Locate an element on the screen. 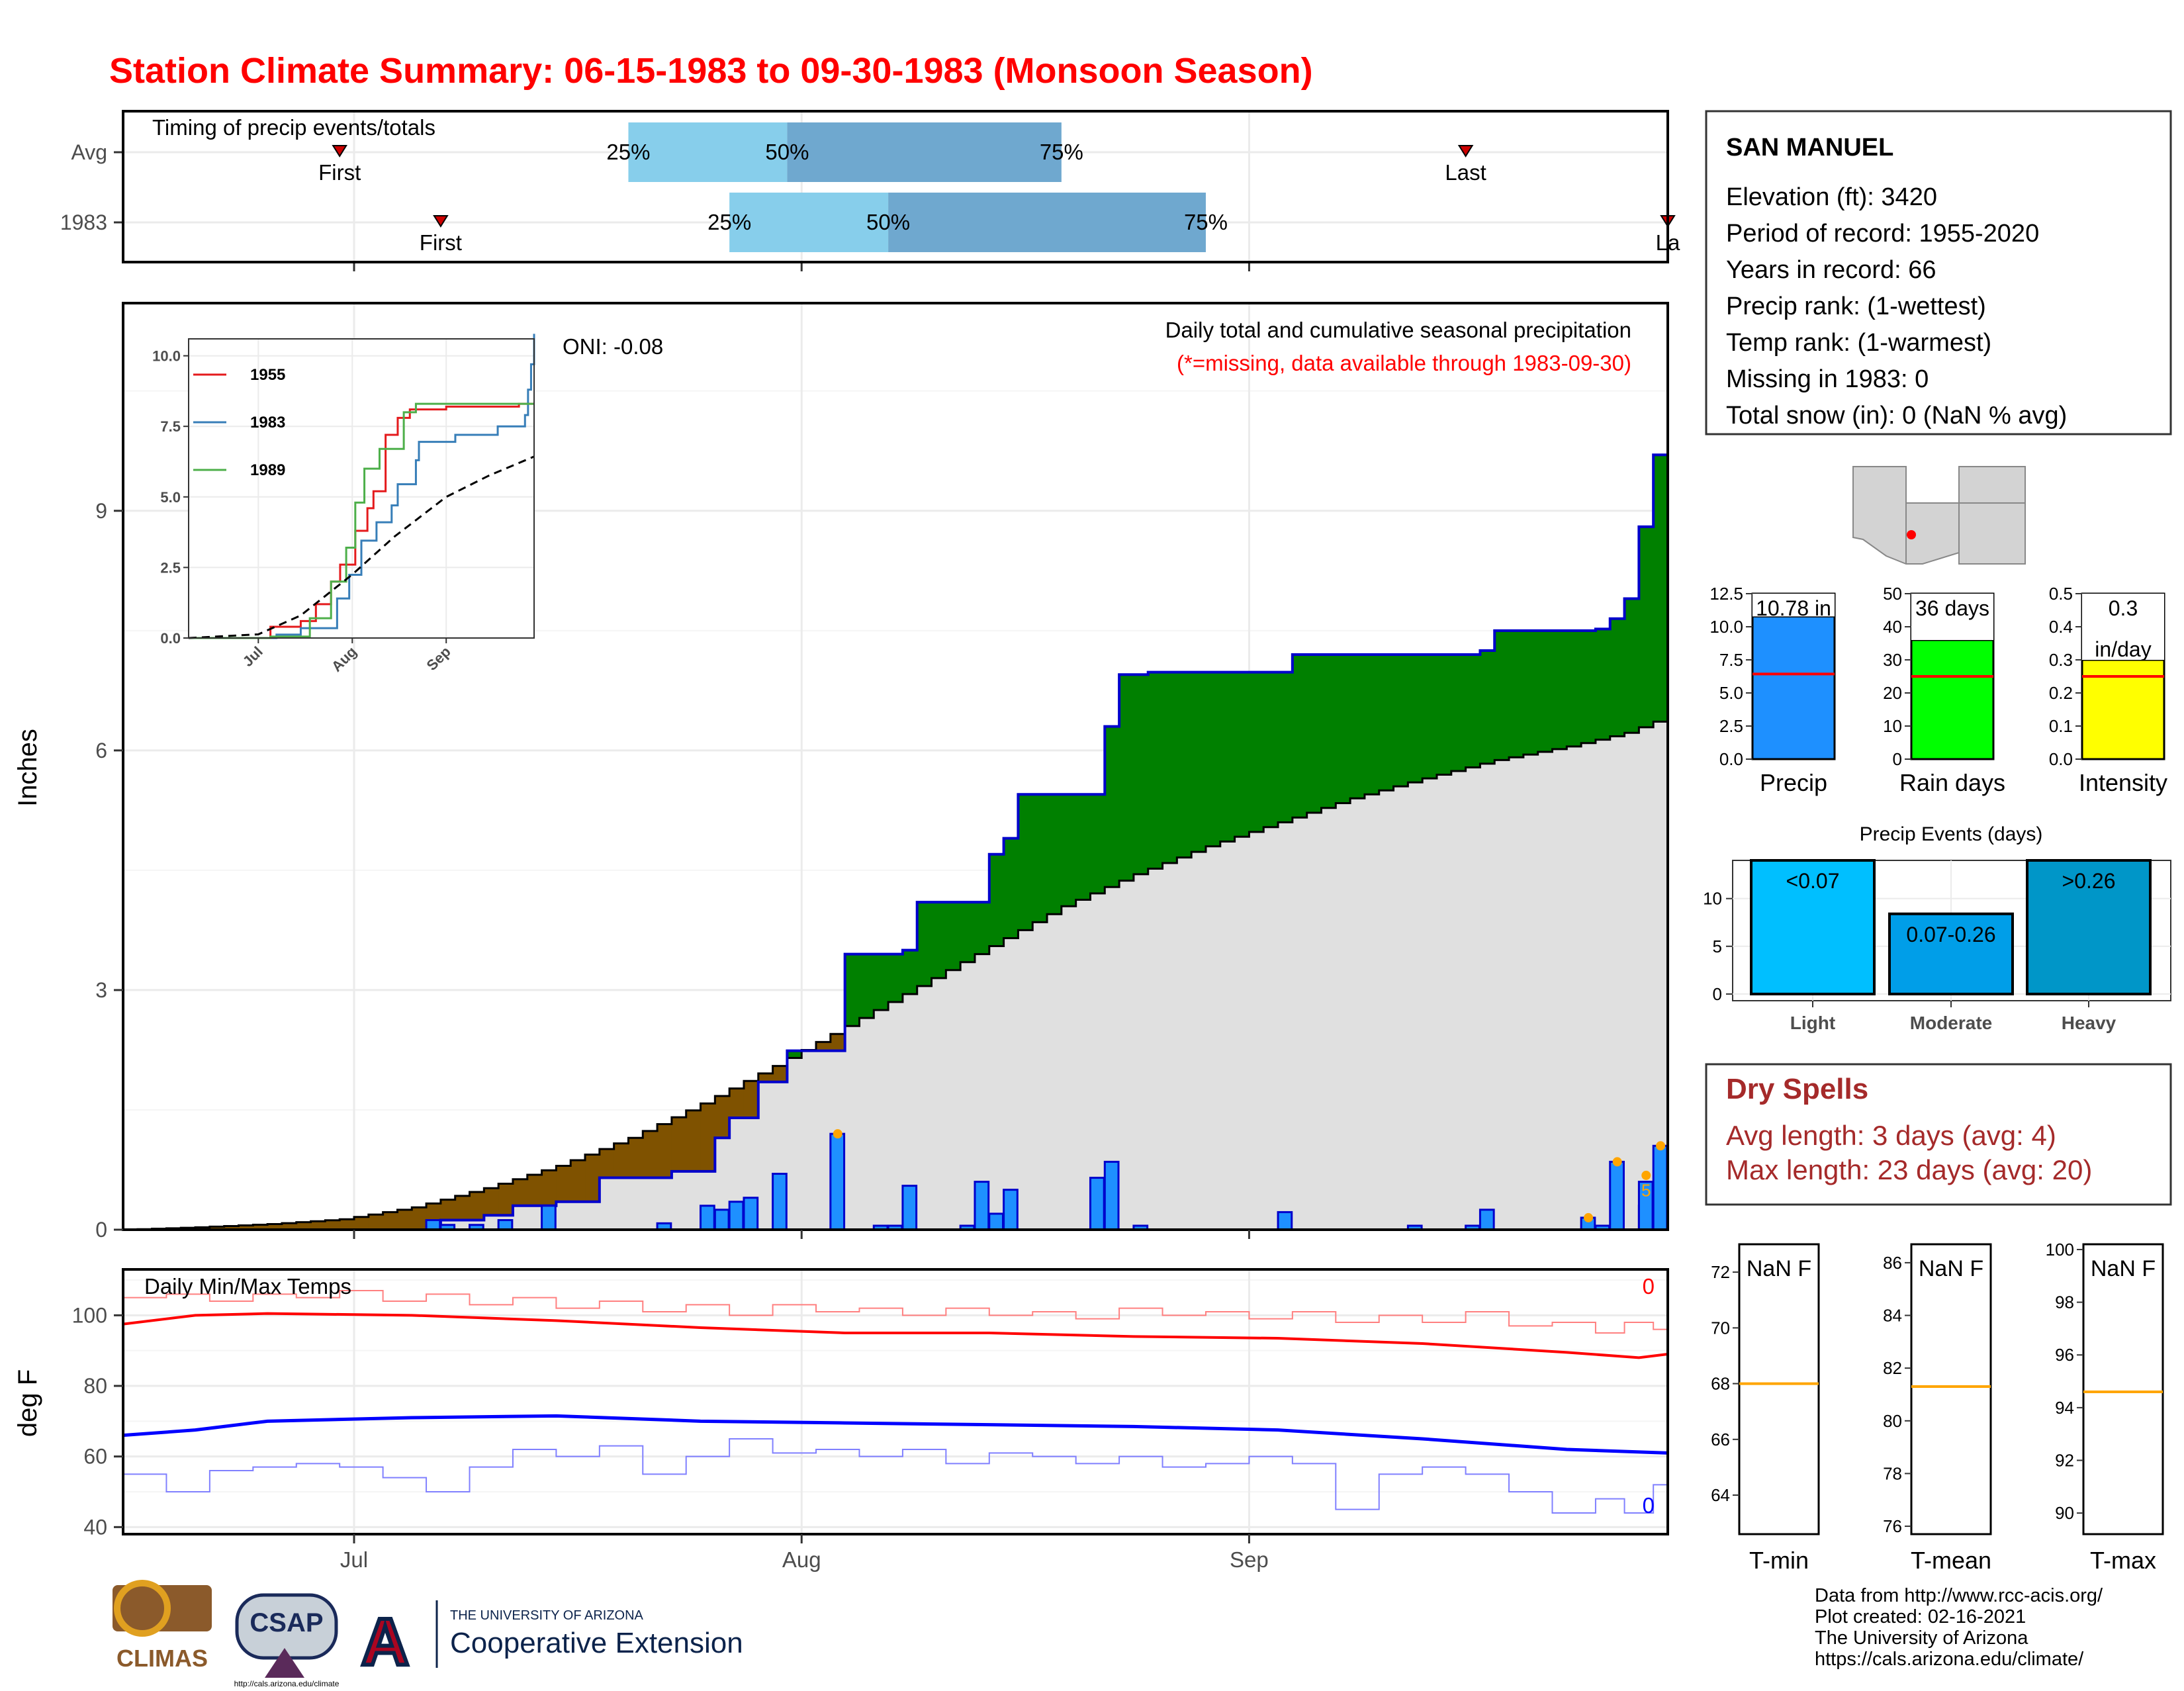 The height and width of the screenshot is (1691, 2184). summary-bar-label-bg is located at coordinates (1794, 605).